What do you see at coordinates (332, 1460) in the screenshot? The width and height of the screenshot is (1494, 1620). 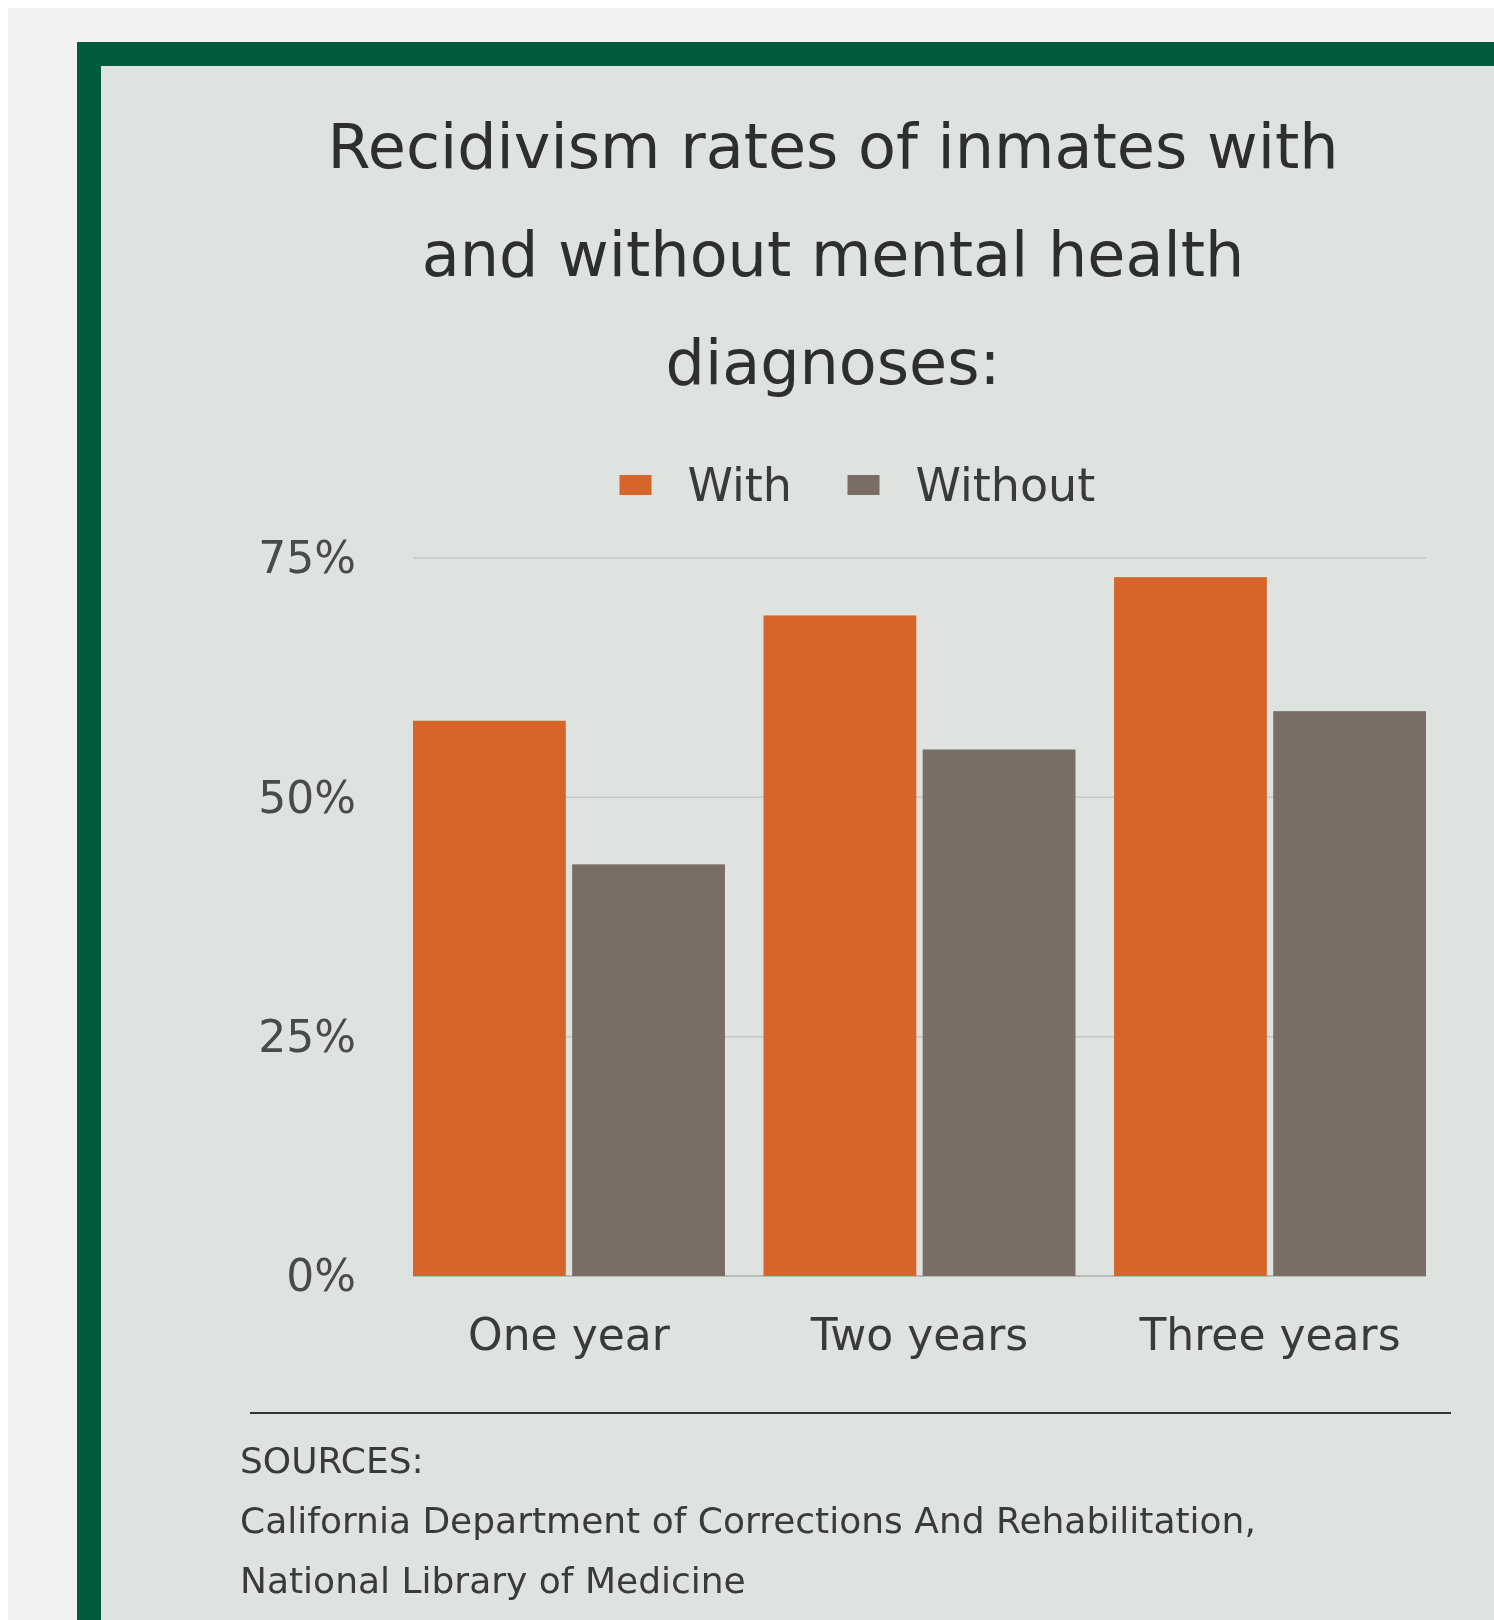 I see `source-note: SOURCES:` at bounding box center [332, 1460].